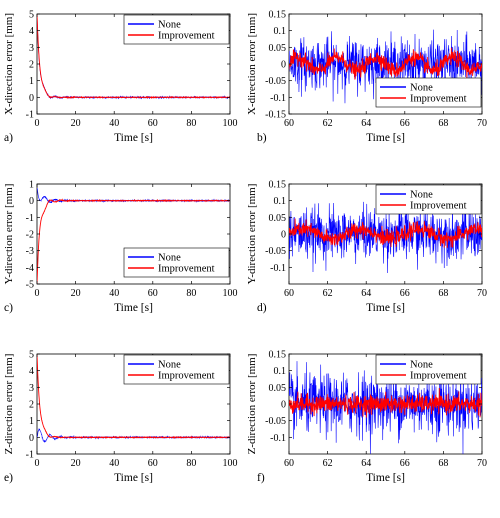 The image size is (500, 518). I want to click on y-tick-label: -0.1, so click(278, 98).